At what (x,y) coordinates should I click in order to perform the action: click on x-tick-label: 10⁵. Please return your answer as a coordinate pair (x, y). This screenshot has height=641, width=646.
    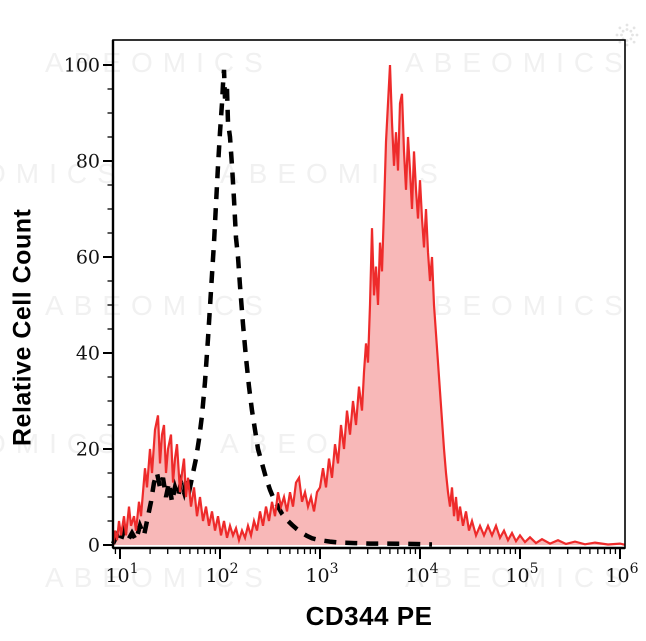
    Looking at the image, I should click on (521, 574).